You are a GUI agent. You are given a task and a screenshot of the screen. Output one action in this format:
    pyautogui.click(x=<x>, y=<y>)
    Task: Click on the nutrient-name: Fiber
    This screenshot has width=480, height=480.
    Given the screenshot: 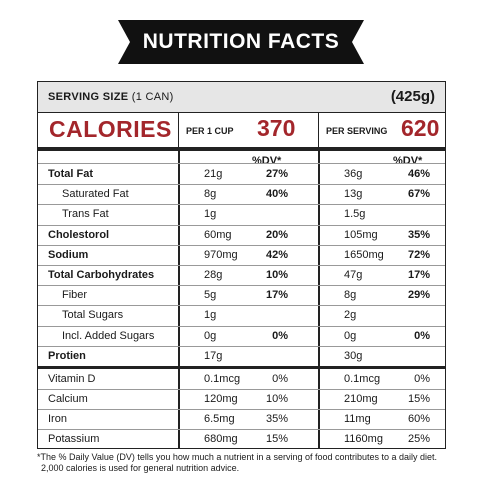 What is the action you would take?
    pyautogui.click(x=75, y=295)
    